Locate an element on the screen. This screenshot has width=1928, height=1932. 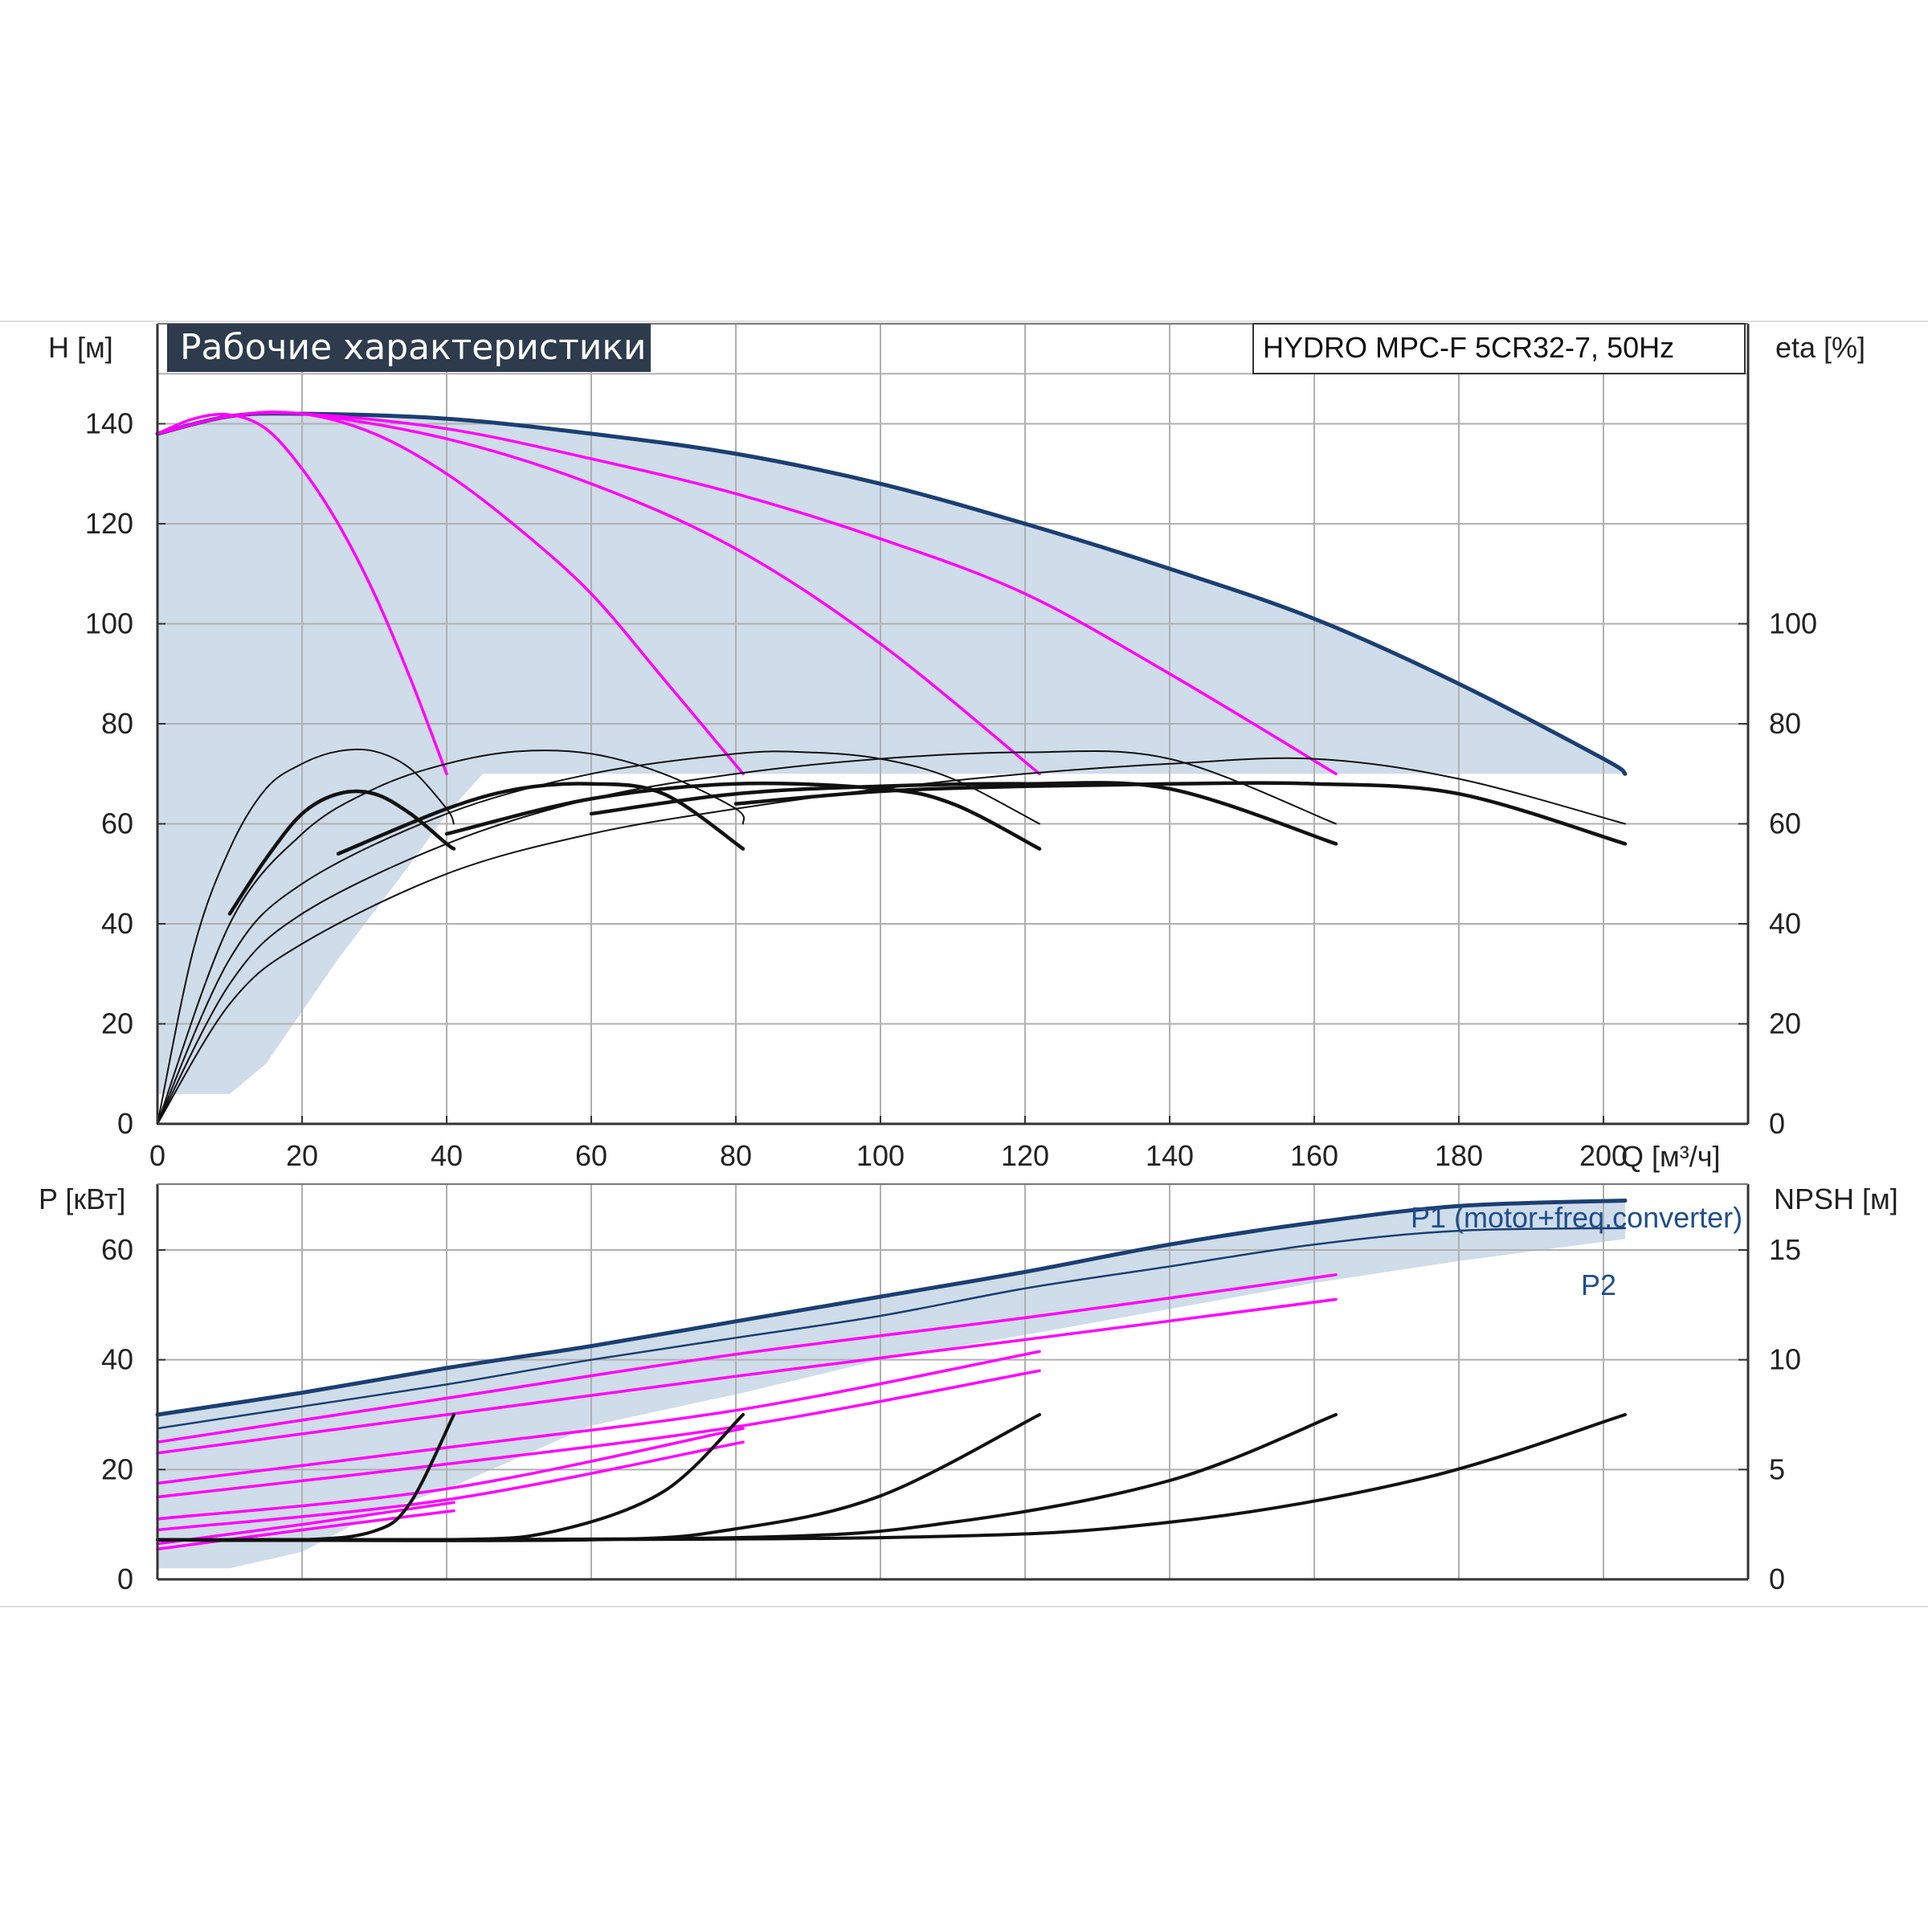
x-tick-label: 200 is located at coordinates (1603, 1155).